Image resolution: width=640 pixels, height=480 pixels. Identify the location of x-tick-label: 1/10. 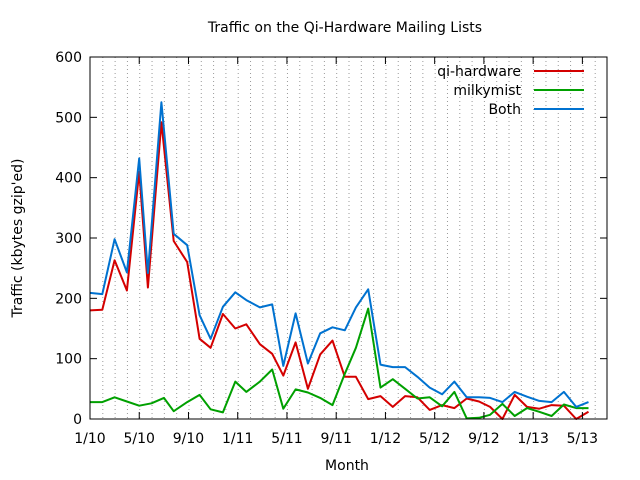
(89, 439).